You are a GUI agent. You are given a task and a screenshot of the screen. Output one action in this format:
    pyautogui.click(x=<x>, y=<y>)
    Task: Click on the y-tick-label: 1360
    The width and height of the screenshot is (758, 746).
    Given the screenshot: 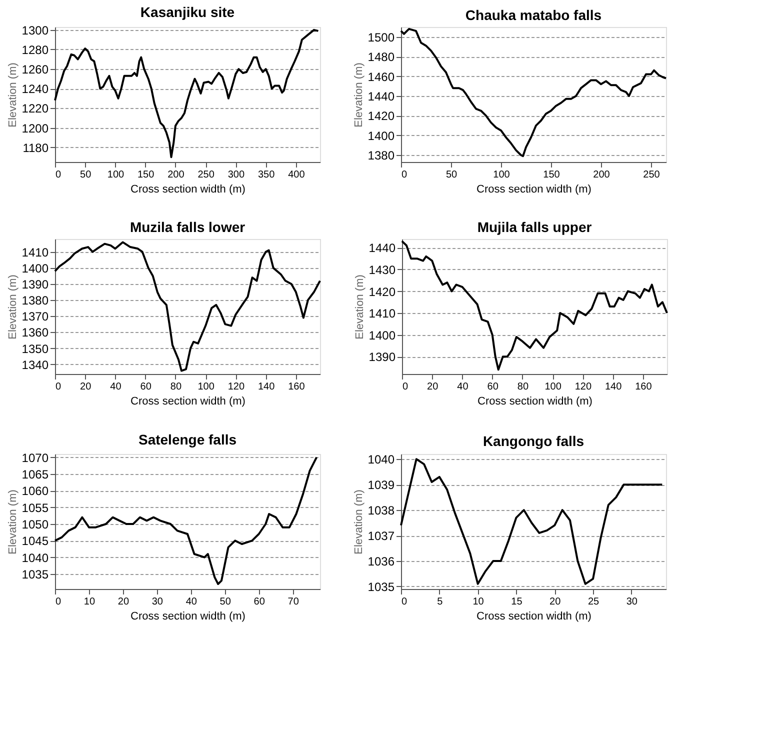 What is the action you would take?
    pyautogui.click(x=35, y=333)
    